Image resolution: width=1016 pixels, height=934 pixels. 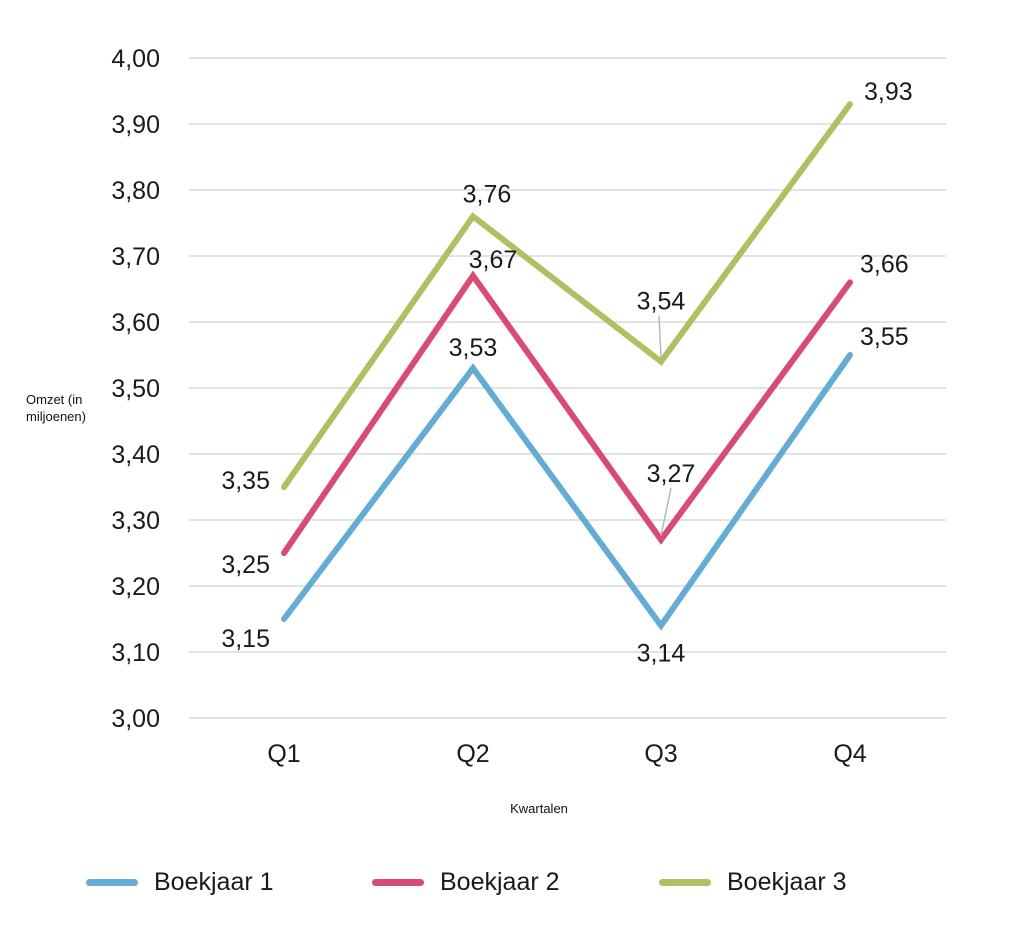 What do you see at coordinates (245, 565) in the screenshot?
I see `data-label: 3,25` at bounding box center [245, 565].